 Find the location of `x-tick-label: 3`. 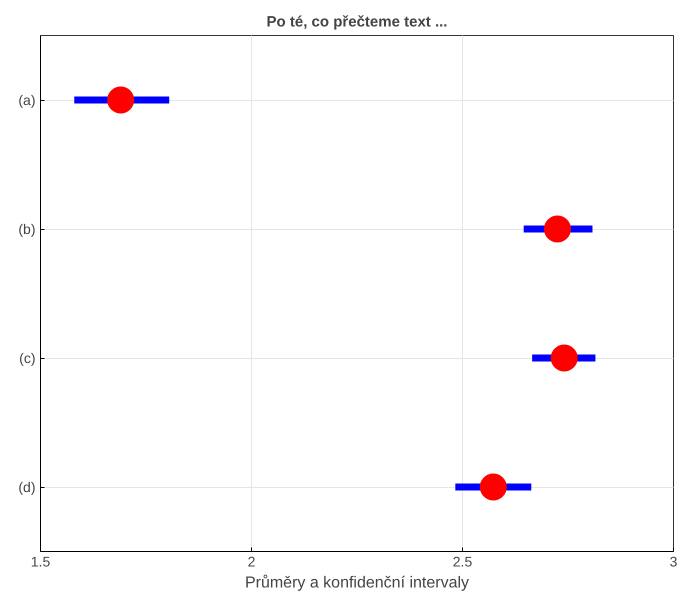

x-tick-label: 3 is located at coordinates (674, 562).